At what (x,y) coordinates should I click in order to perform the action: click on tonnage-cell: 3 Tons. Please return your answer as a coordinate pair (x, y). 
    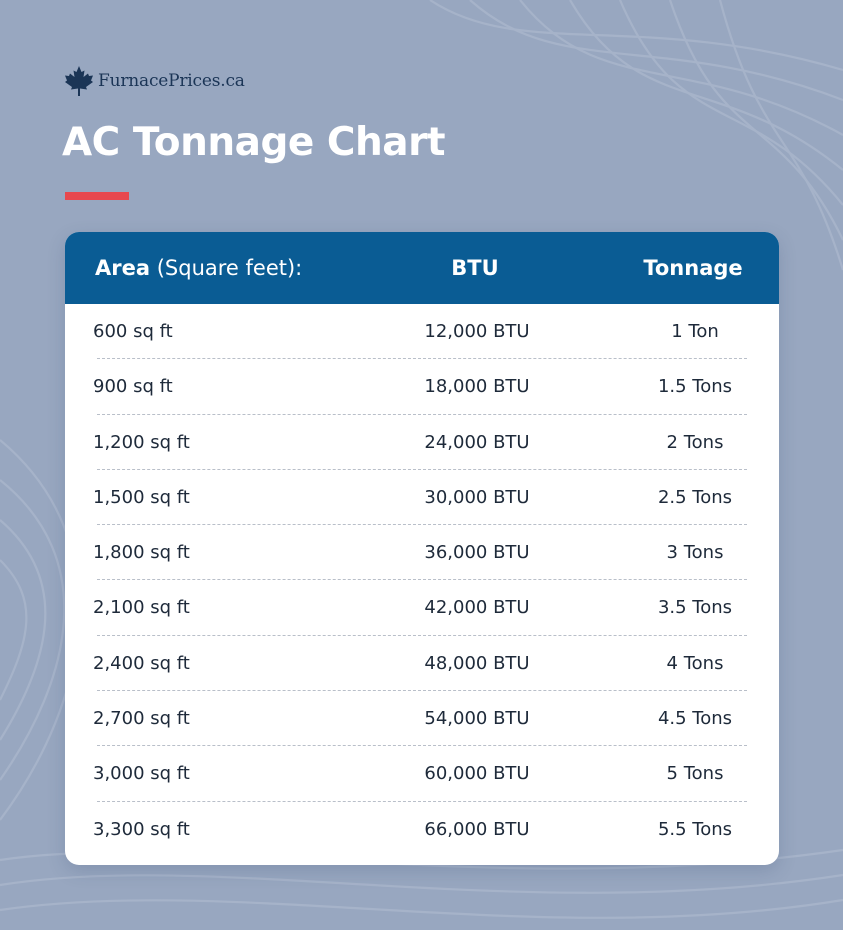
    Looking at the image, I should click on (695, 553).